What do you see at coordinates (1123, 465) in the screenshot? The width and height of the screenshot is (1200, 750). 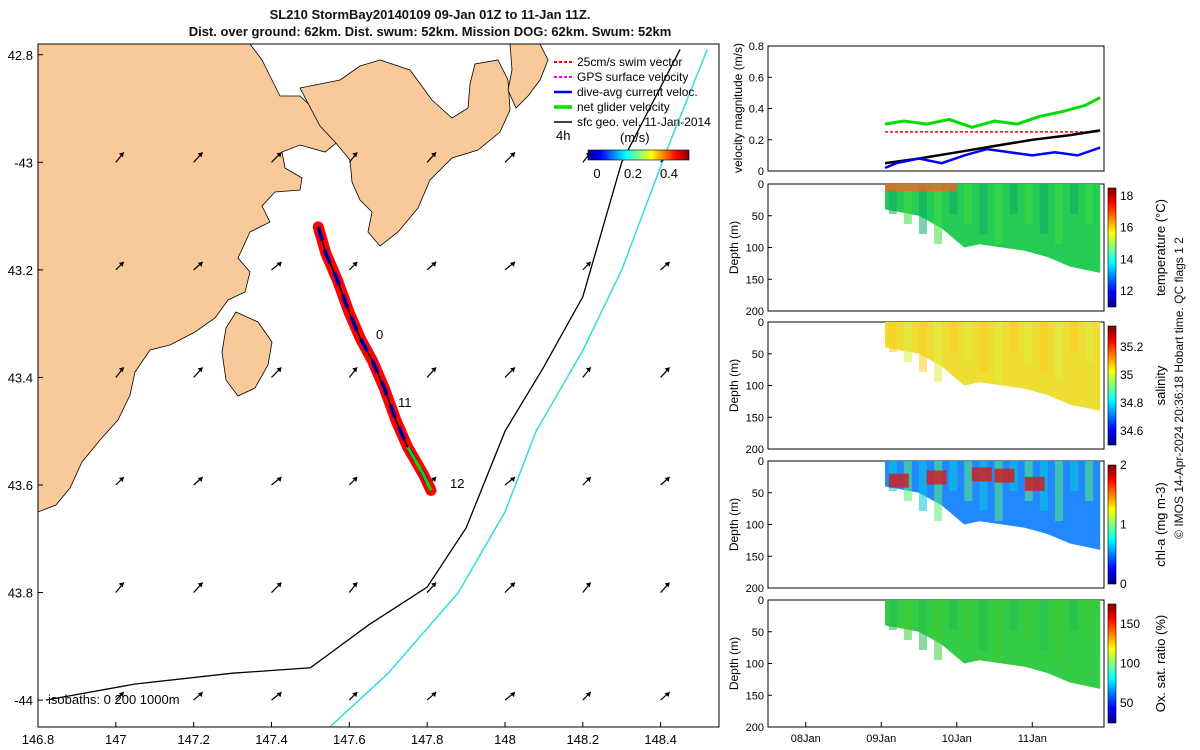 I see `colorbar-tick-label: 2` at bounding box center [1123, 465].